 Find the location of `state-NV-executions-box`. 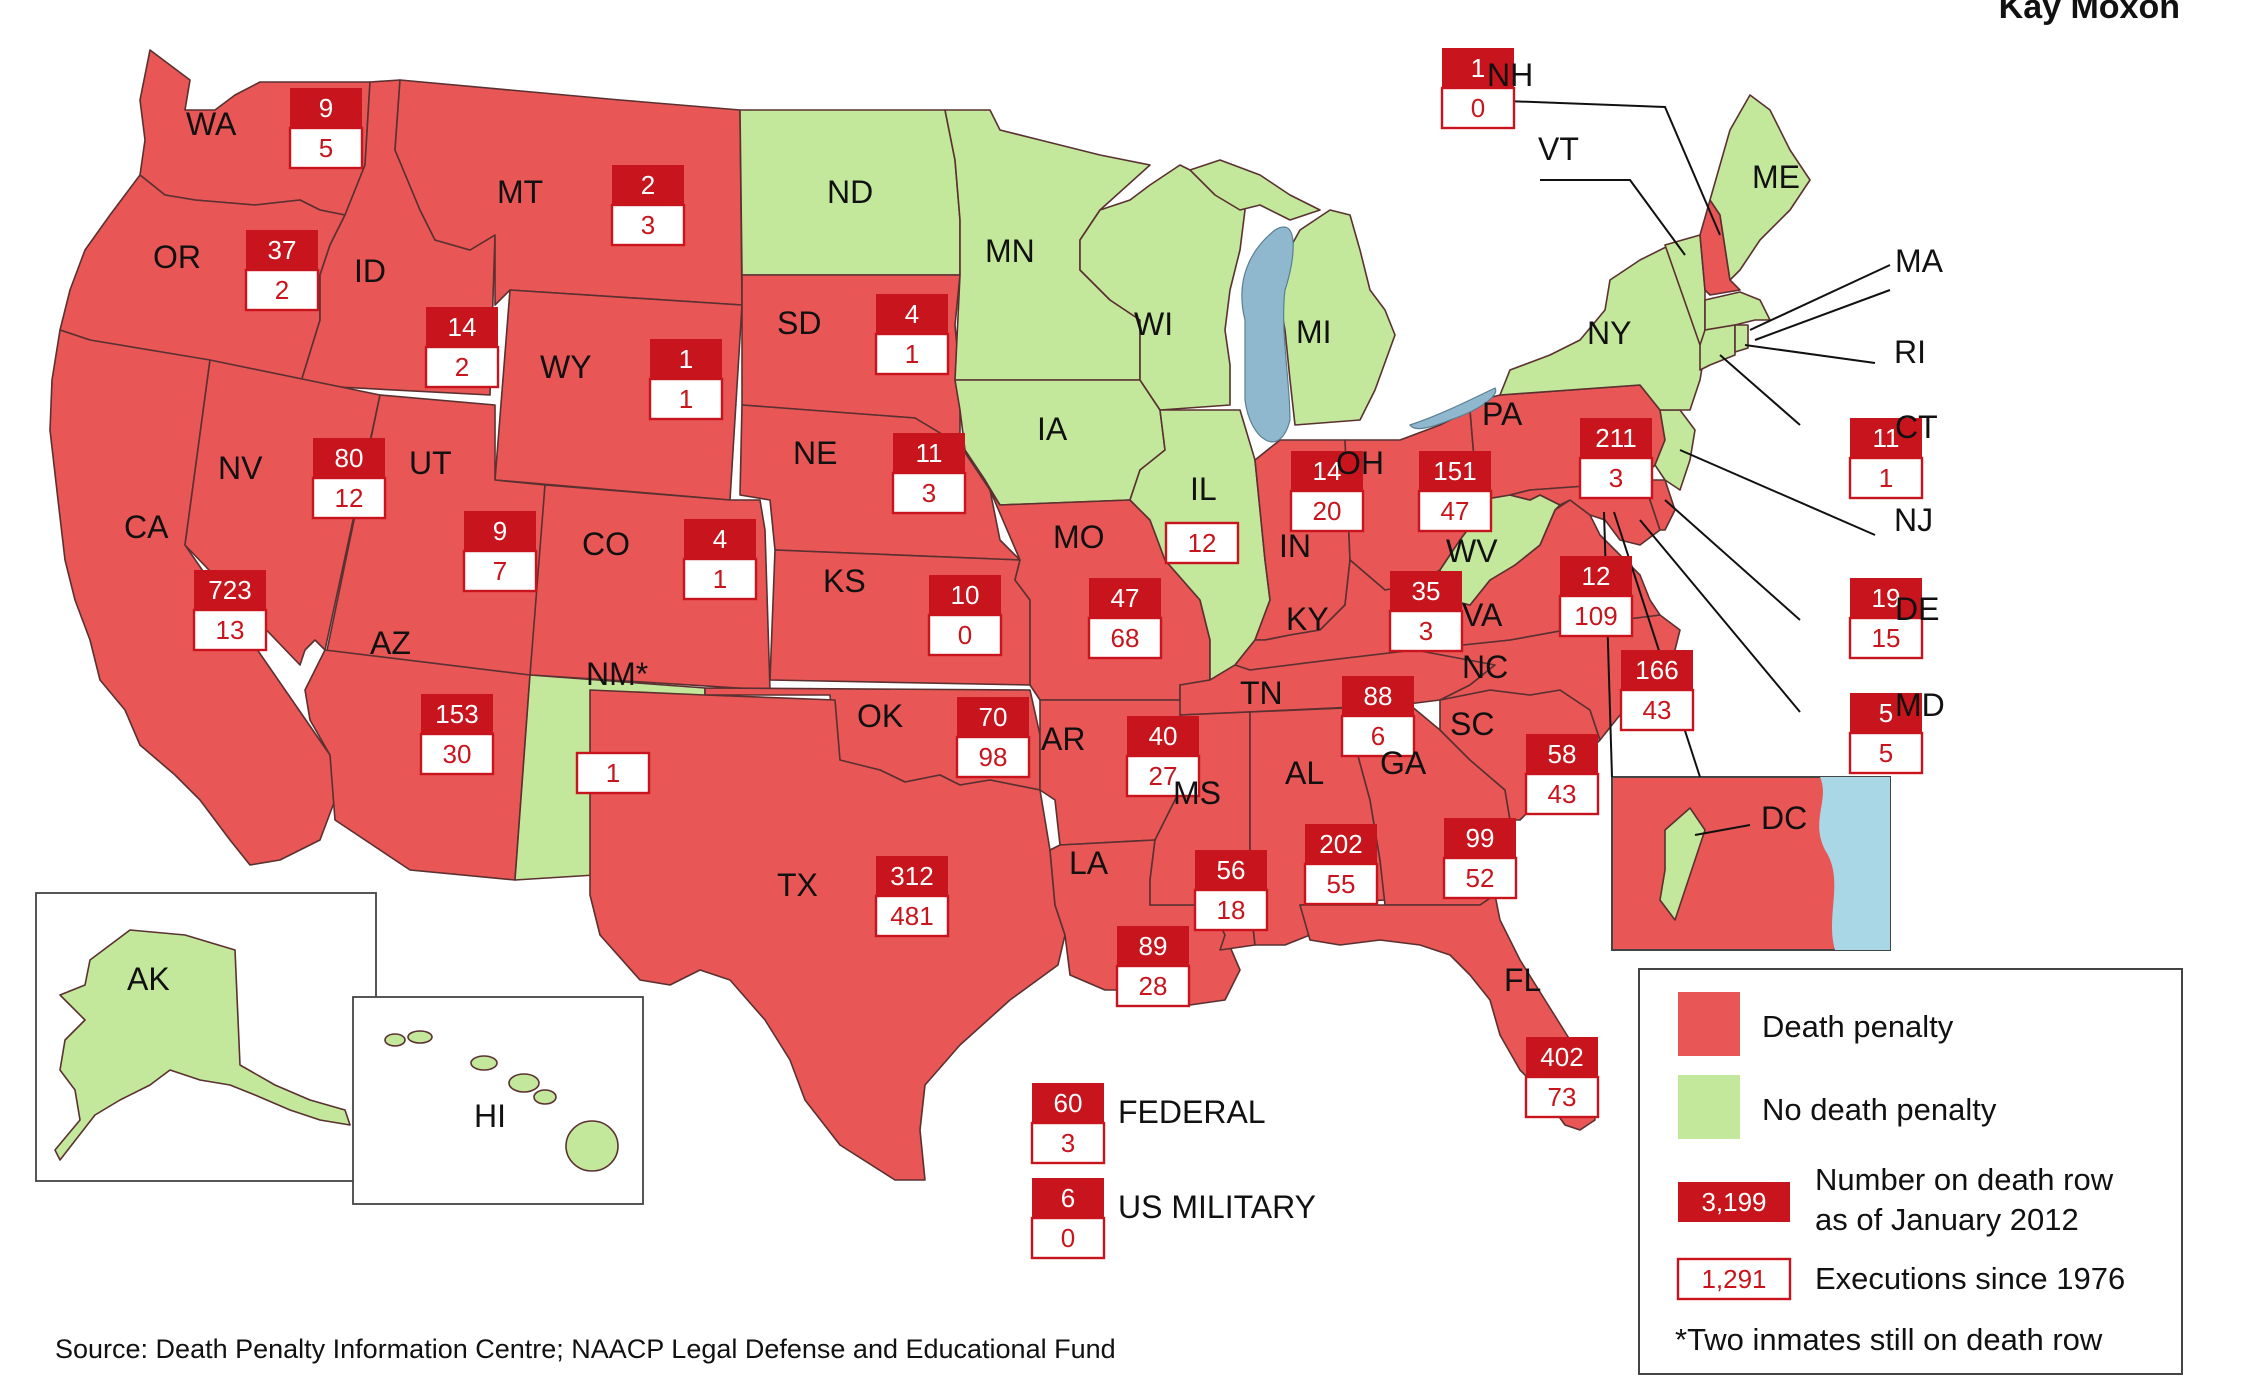

state-NV-executions-box is located at coordinates (349, 498).